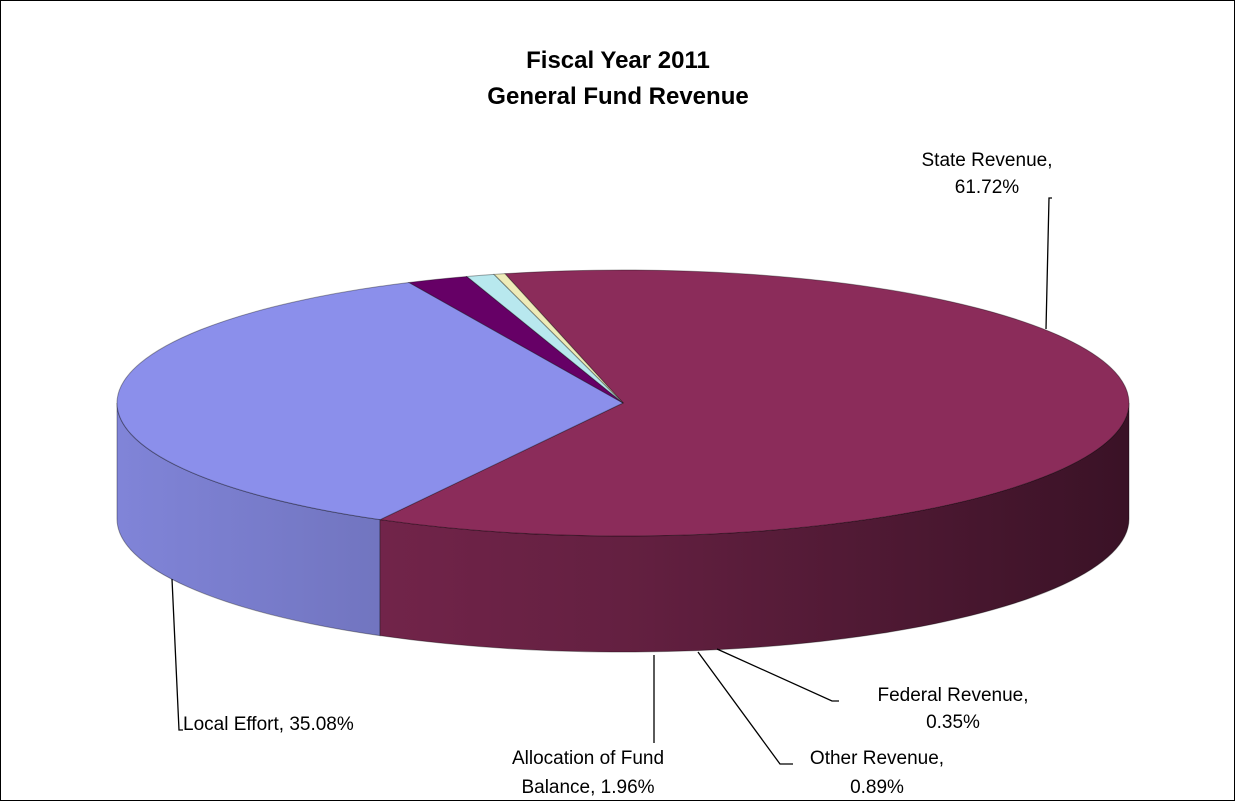 The image size is (1235, 802). What do you see at coordinates (987, 160) in the screenshot?
I see `label-state-revenue-line1: State Revenue,` at bounding box center [987, 160].